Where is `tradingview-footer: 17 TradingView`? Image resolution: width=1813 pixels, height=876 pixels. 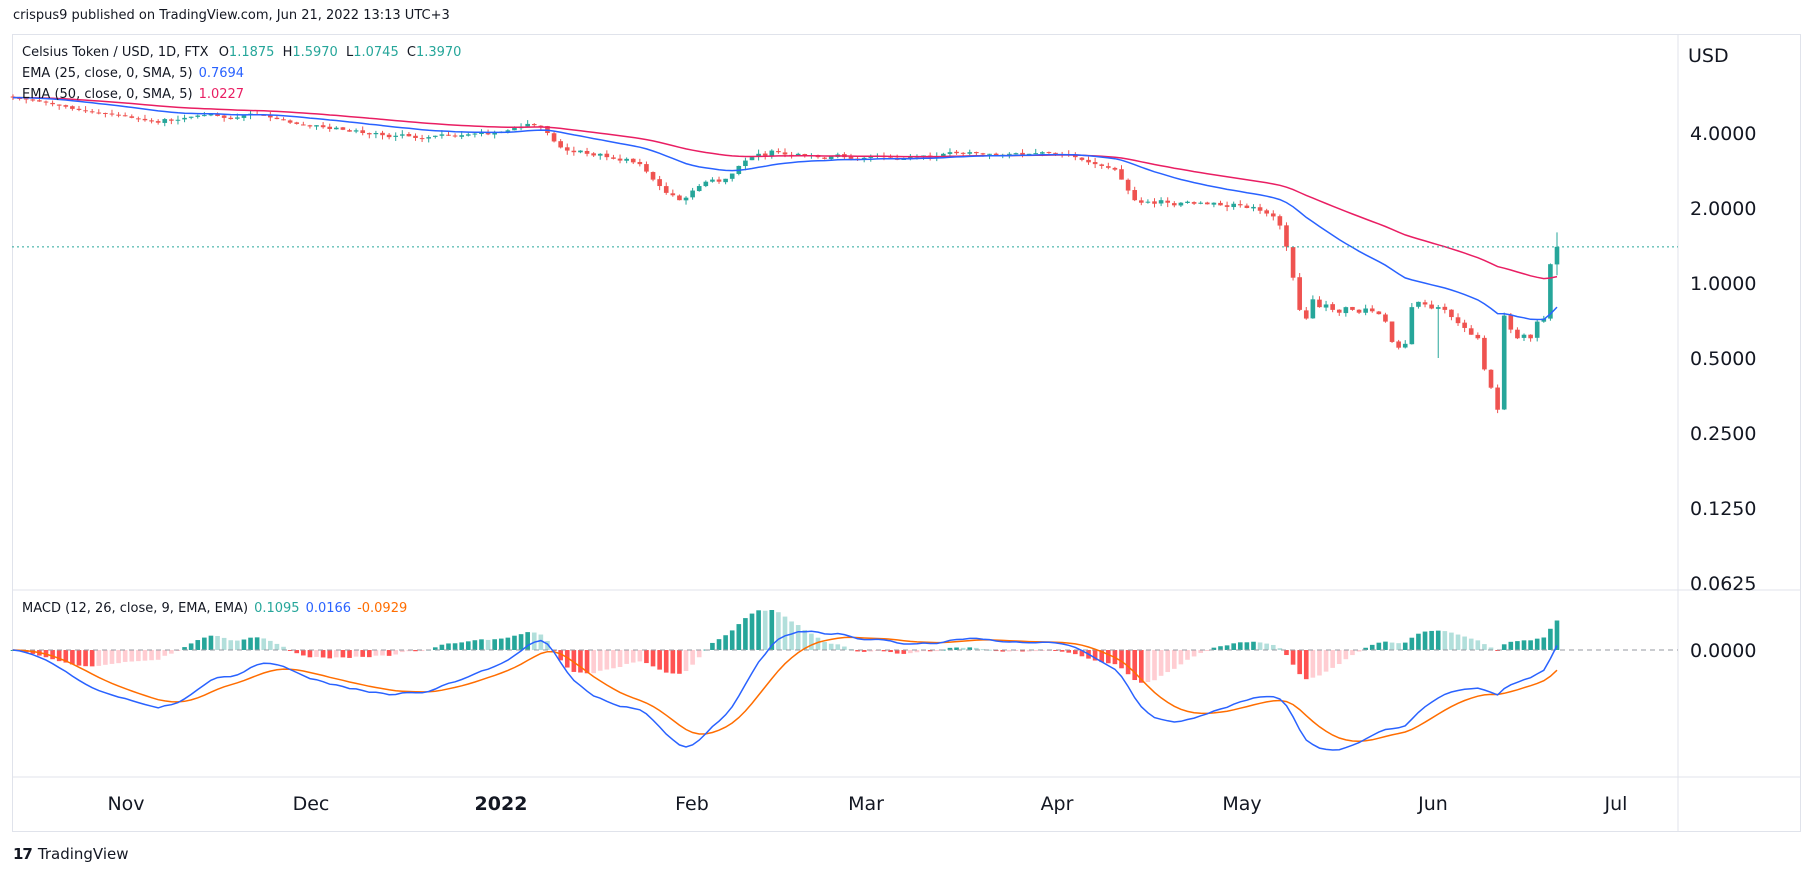 tradingview-footer: 17 TradingView is located at coordinates (71, 854).